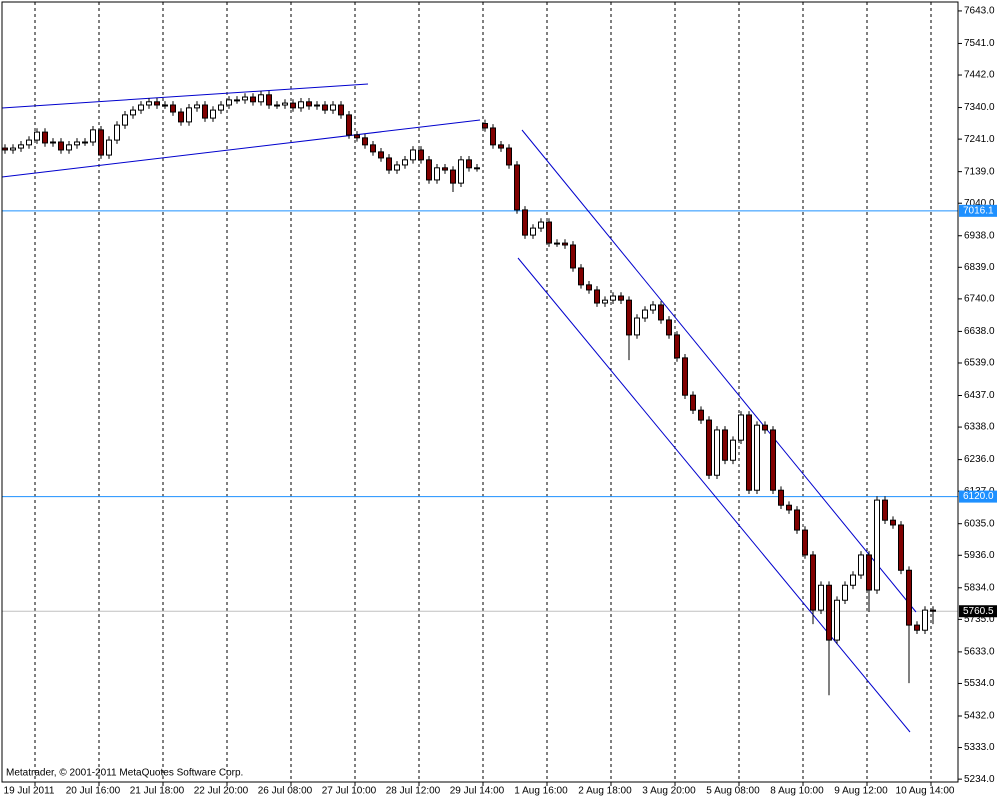 This screenshot has height=800, width=1000. I want to click on y-tick-label: 7241.0, so click(979, 139).